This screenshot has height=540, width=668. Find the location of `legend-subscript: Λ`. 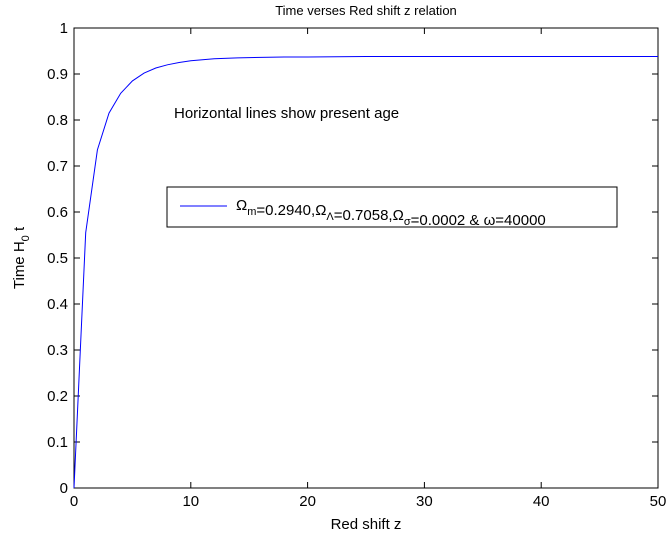

legend-subscript: Λ is located at coordinates (330, 217).